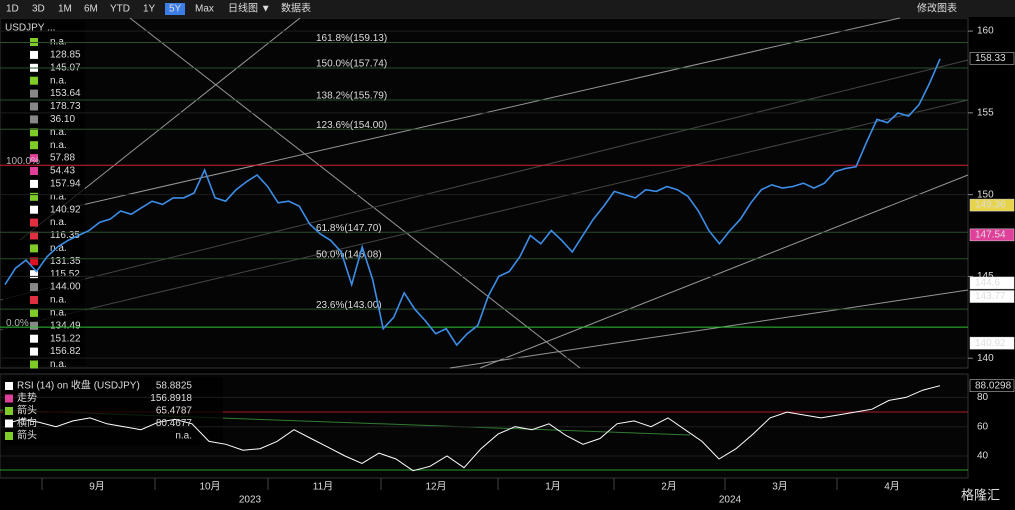 The height and width of the screenshot is (510, 1015). I want to click on legend-value: 36.10, so click(62, 119).